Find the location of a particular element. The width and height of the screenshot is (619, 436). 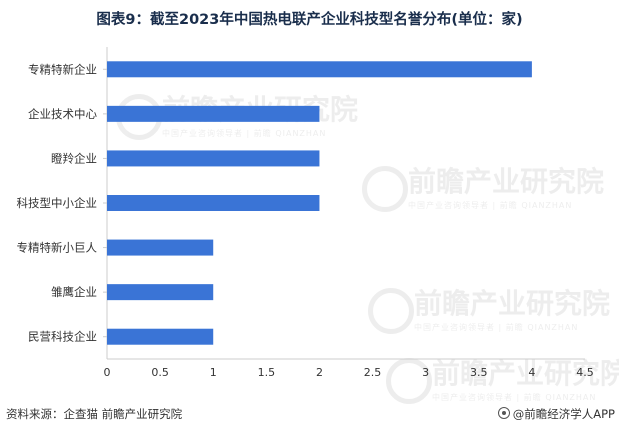

y-tick-label: 科技型中小企业 is located at coordinates (57, 203).